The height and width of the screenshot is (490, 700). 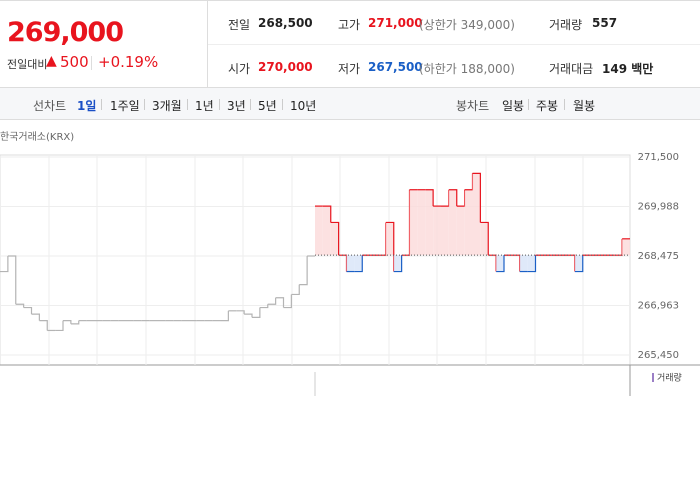 What do you see at coordinates (454, 44) in the screenshot?
I see `row-divider` at bounding box center [454, 44].